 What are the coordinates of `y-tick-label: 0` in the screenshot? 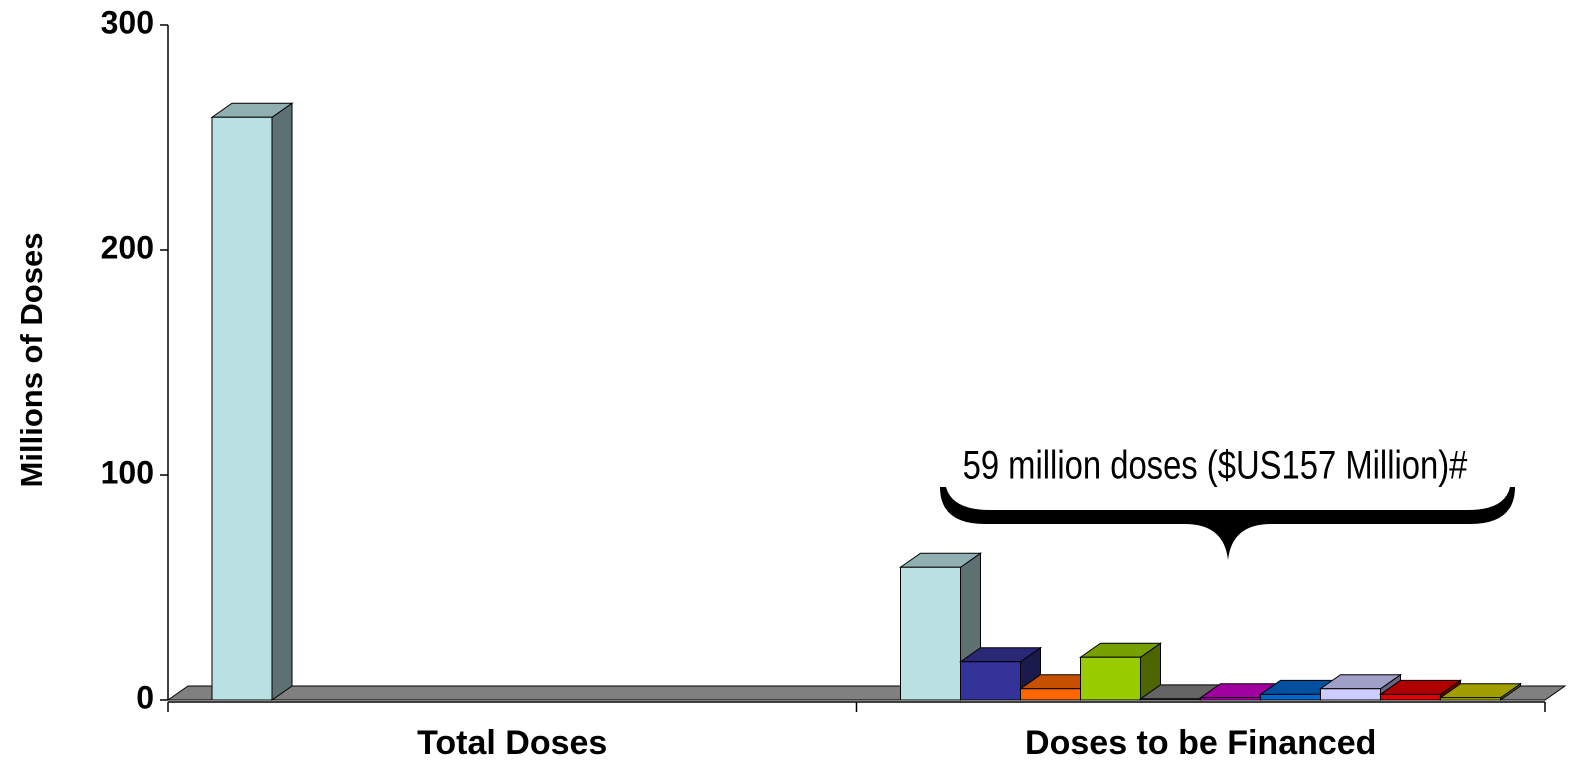 It's located at (145, 697).